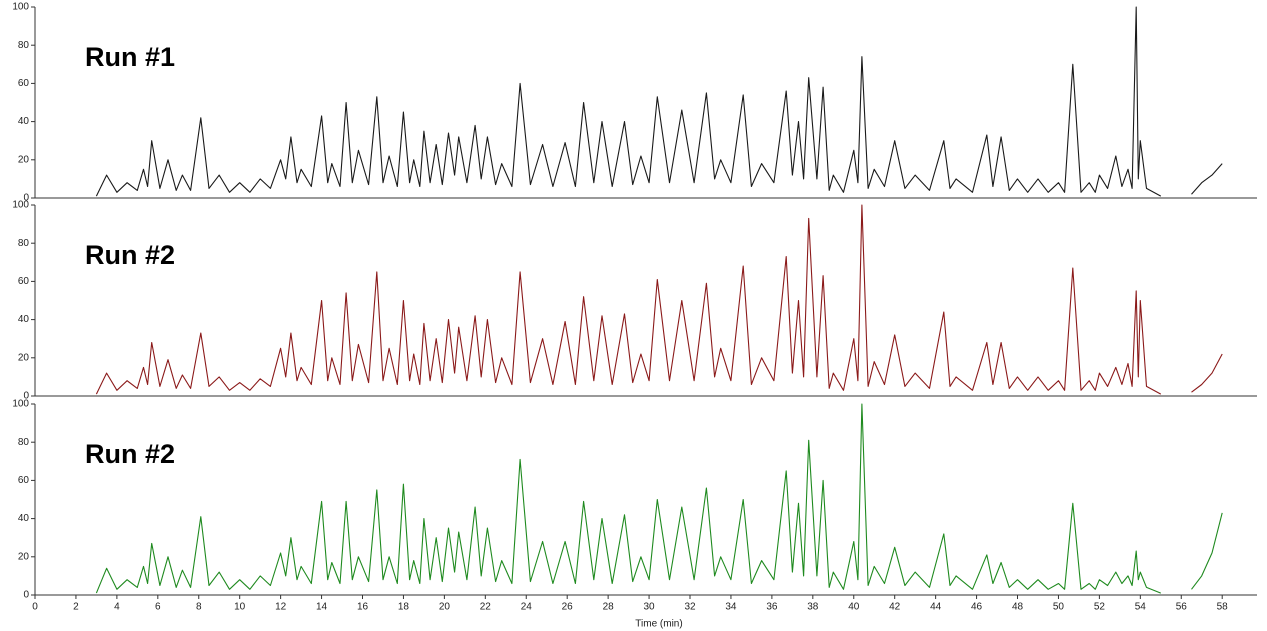 The height and width of the screenshot is (631, 1267). I want to click on x-tick-label: 56, so click(1182, 607).